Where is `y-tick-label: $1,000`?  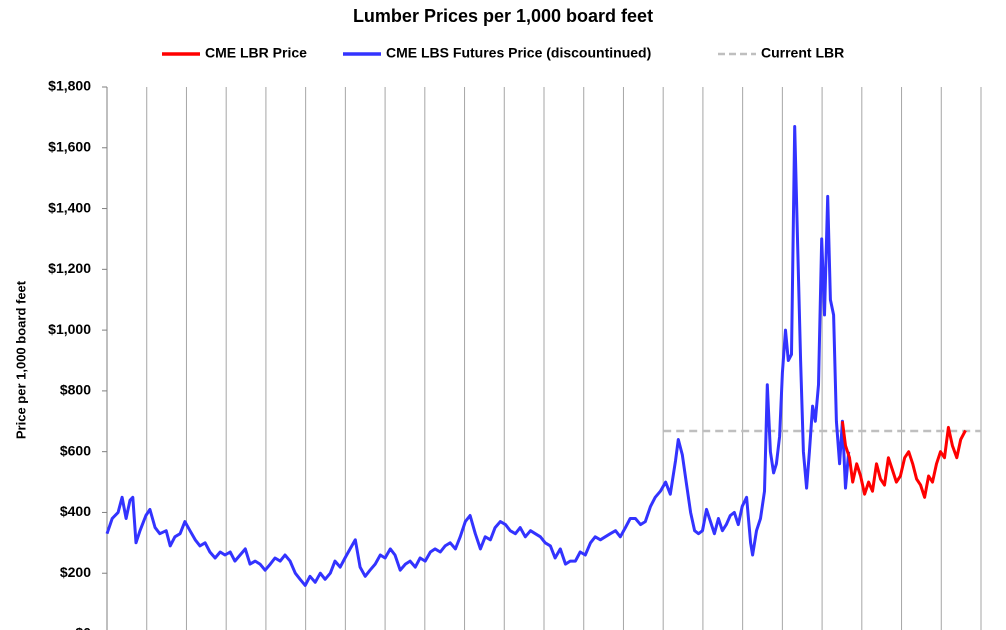
y-tick-label: $1,000 is located at coordinates (69, 329).